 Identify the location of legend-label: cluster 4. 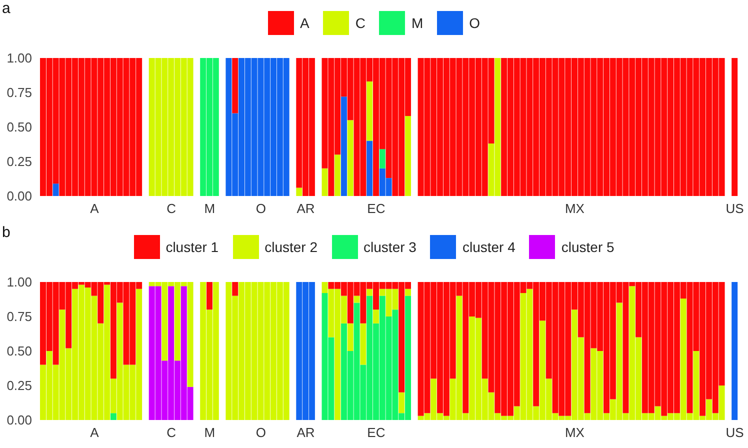
(489, 247).